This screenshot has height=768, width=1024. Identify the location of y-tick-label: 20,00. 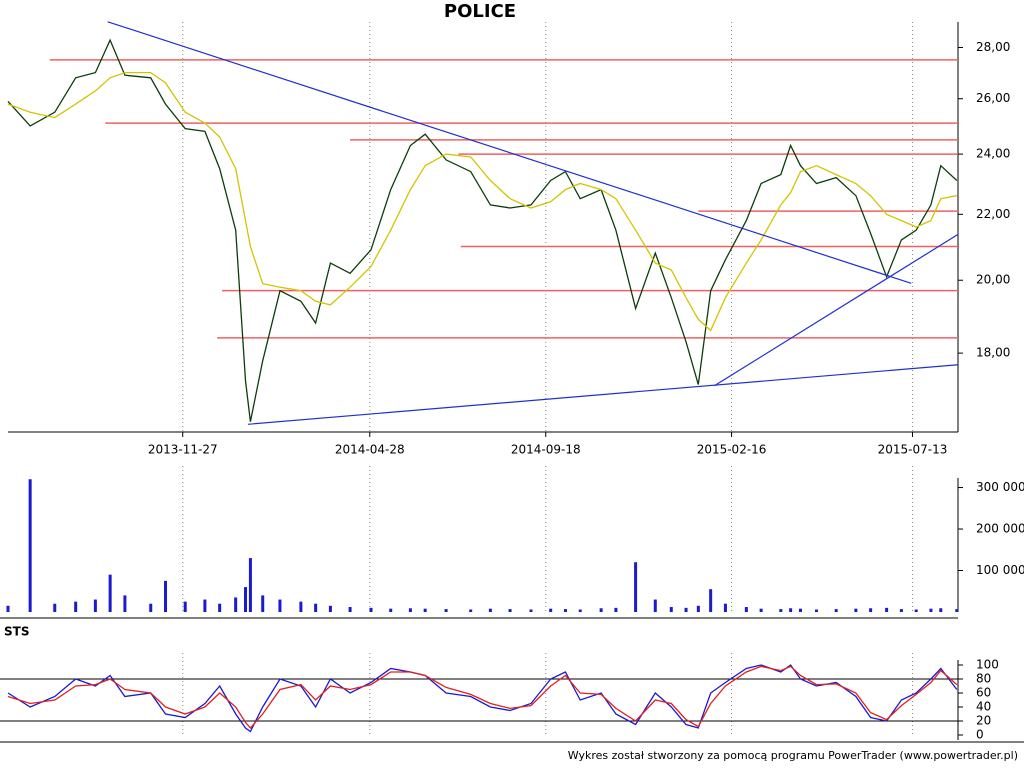
(993, 280).